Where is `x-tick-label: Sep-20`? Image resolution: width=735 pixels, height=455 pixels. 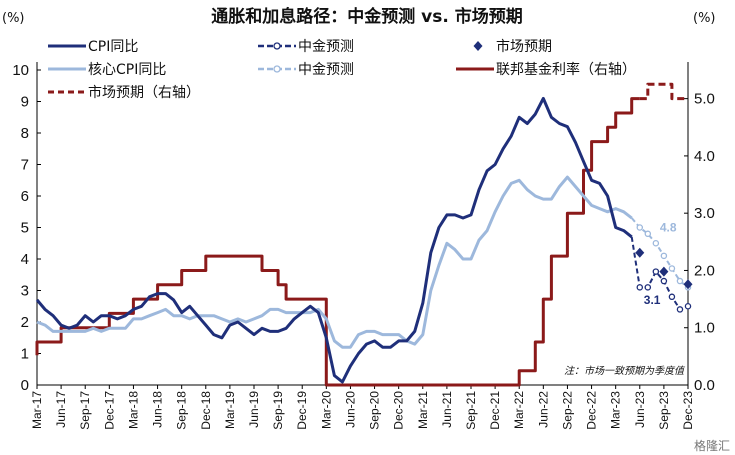
x-tick-label: Sep-20 is located at coordinates (375, 410).